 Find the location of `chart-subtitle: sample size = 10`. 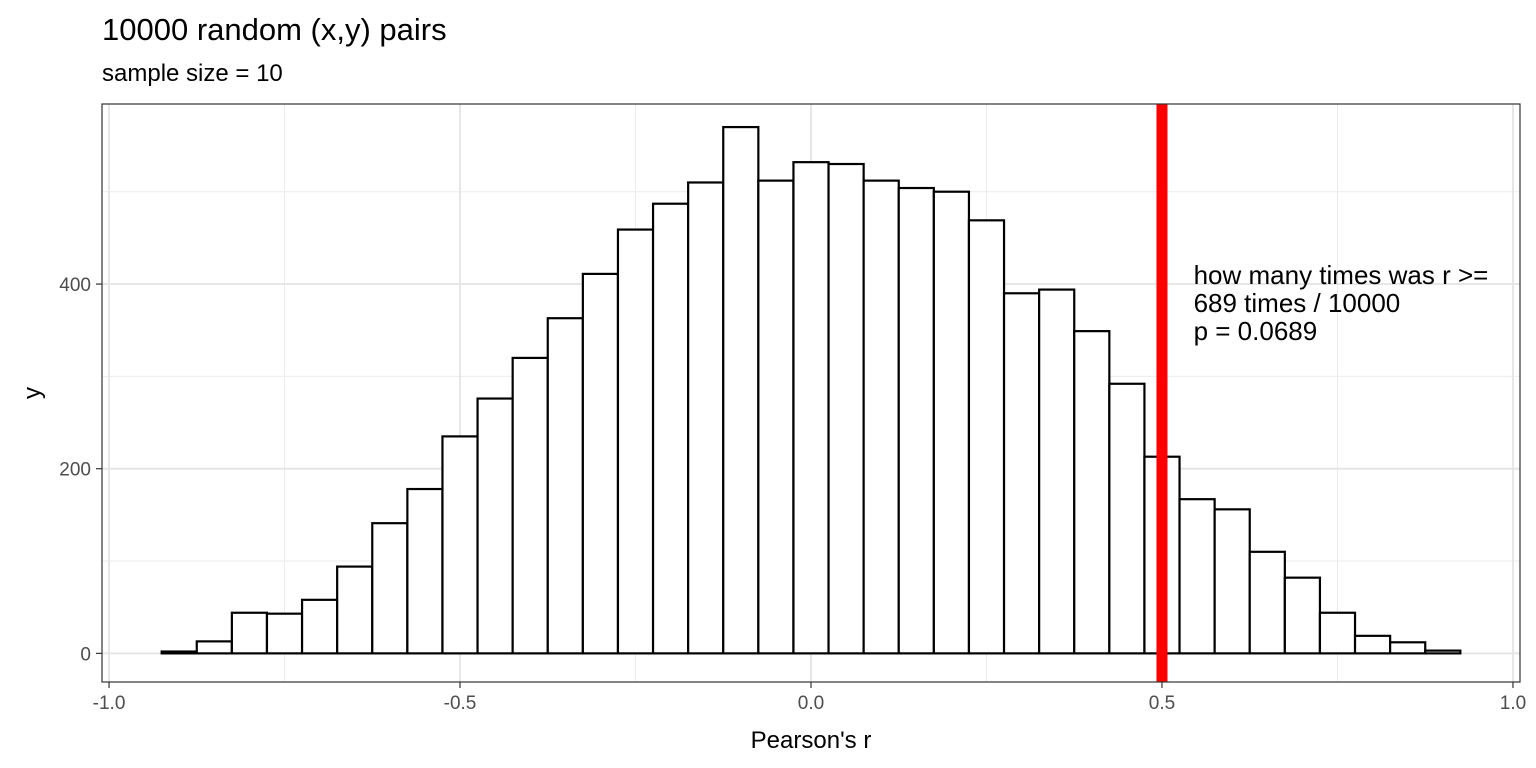

chart-subtitle: sample size = 10 is located at coordinates (192, 73).